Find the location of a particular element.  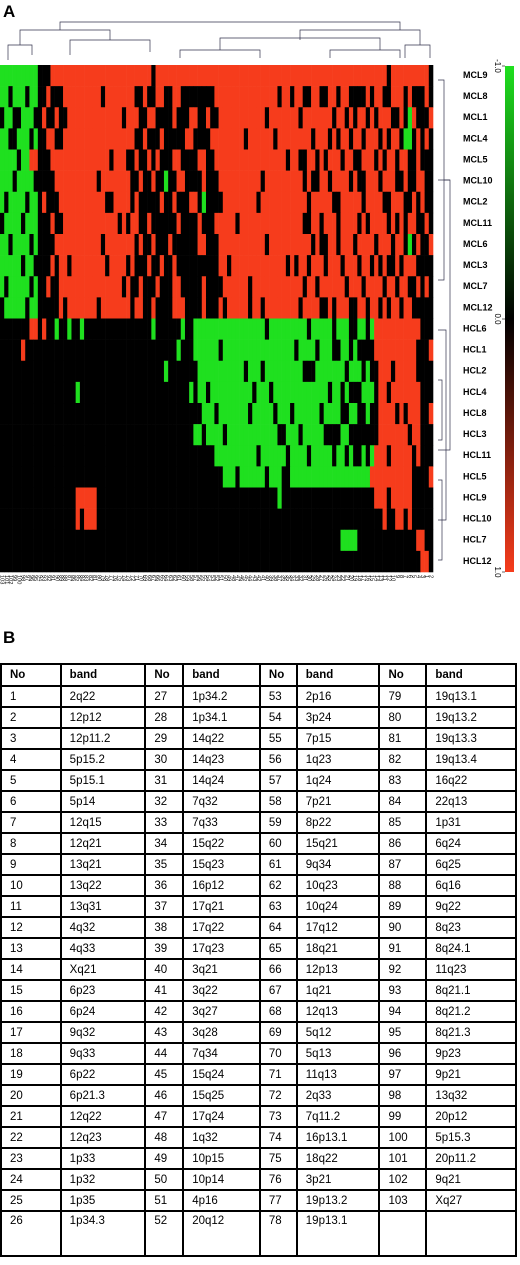

table-cell: 58 is located at coordinates (278, 801).